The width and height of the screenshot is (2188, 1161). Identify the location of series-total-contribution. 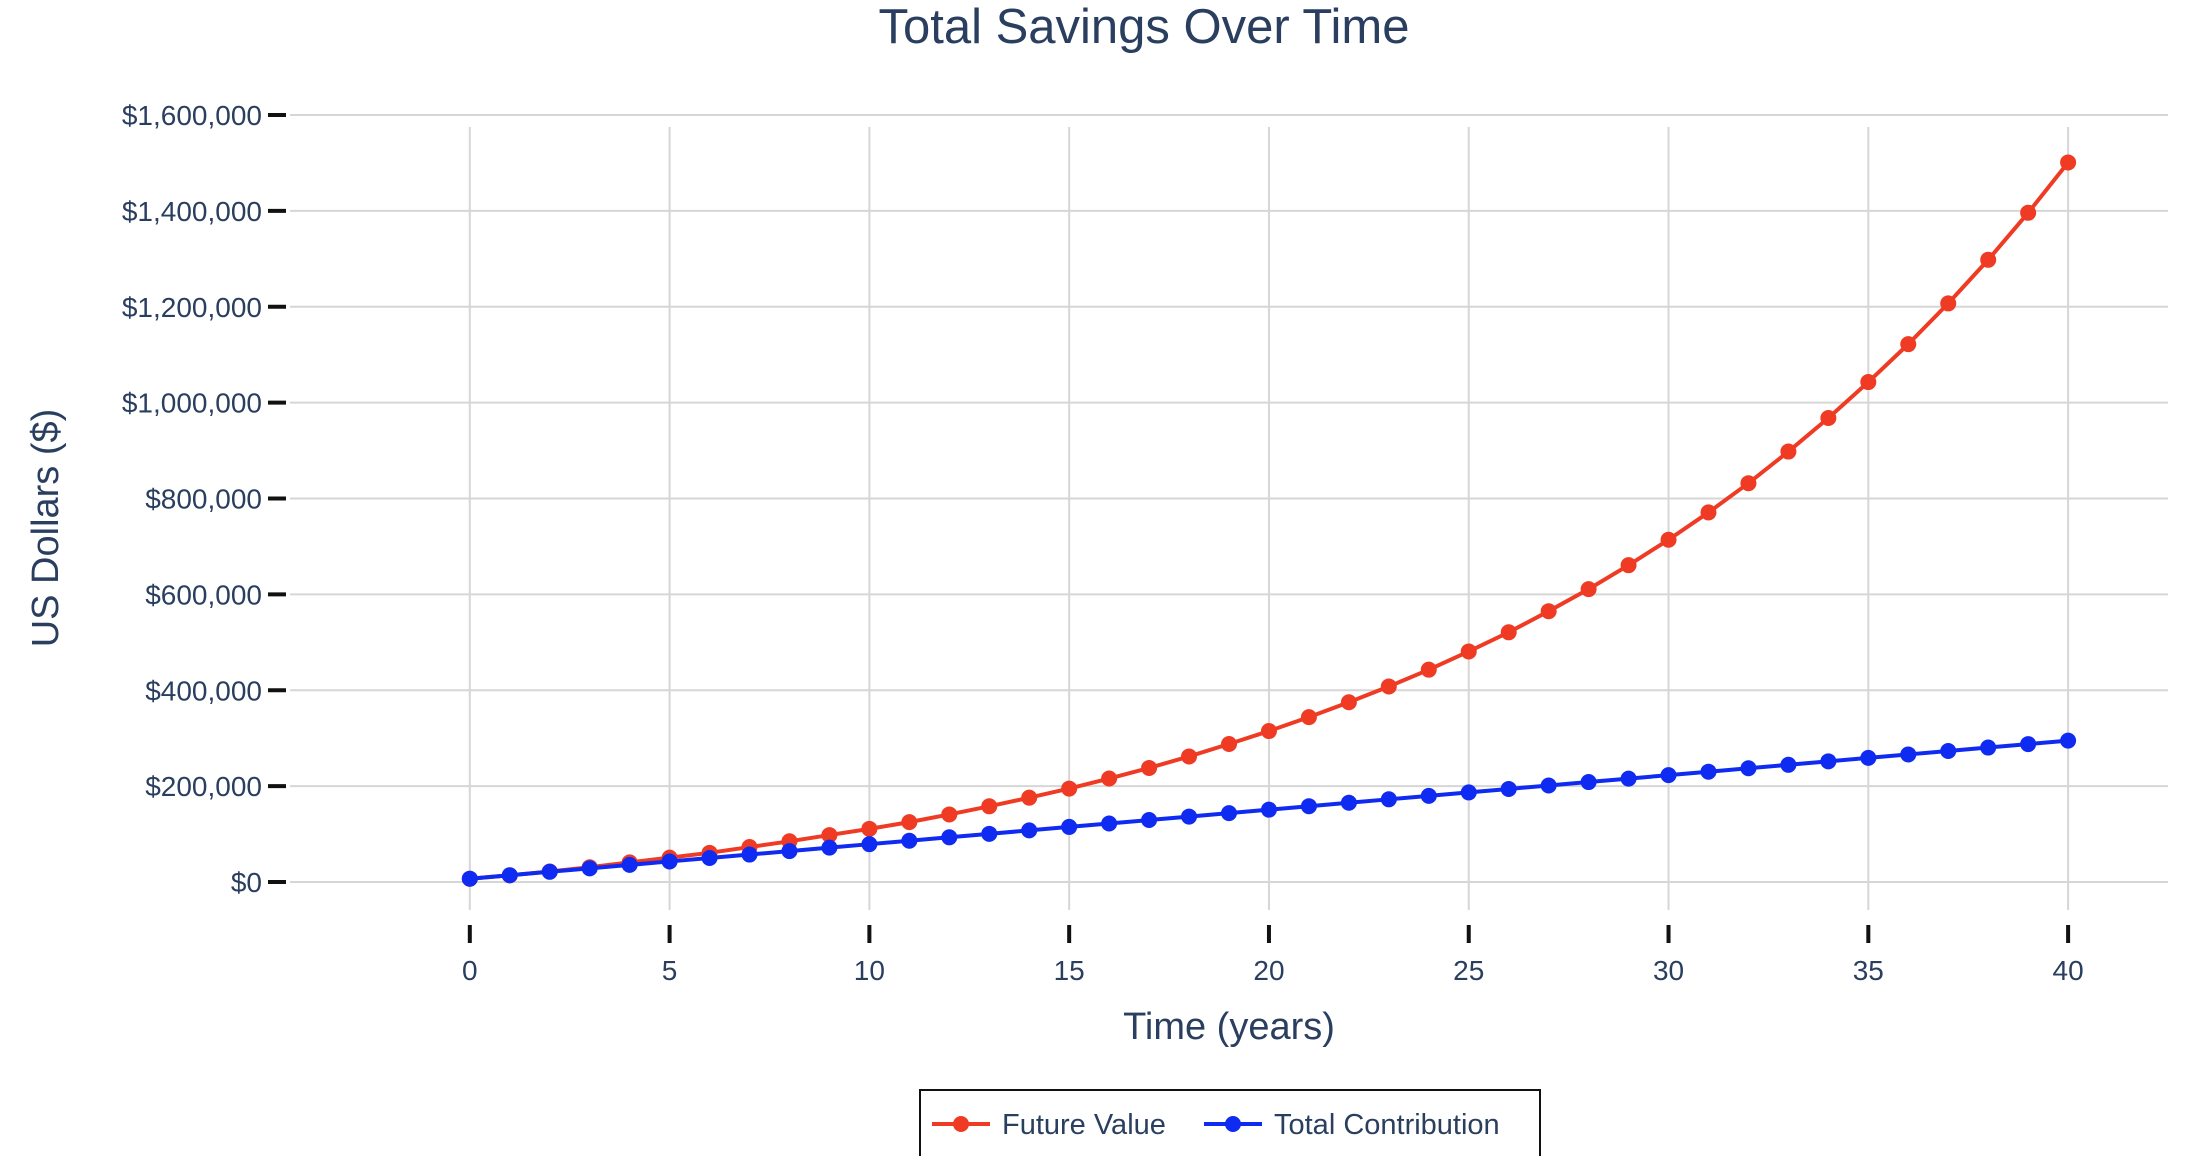
(1269, 809).